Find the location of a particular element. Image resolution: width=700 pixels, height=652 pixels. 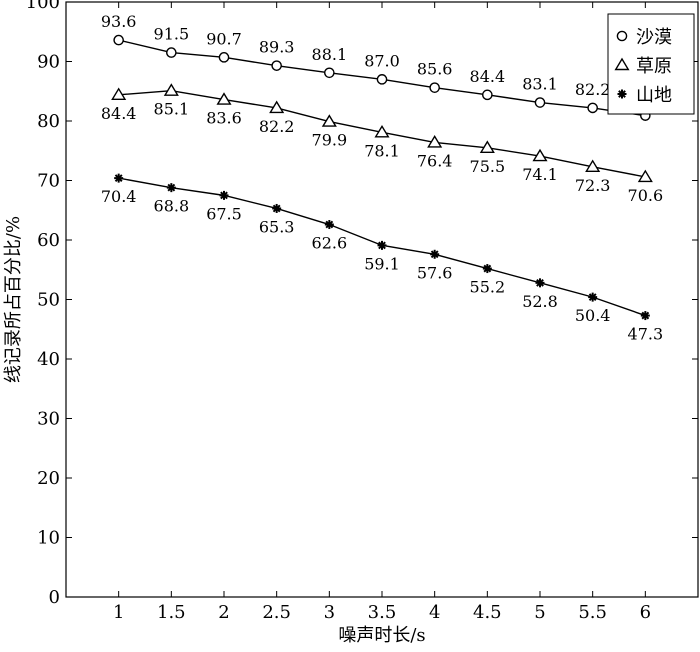

data-label: 68.8 is located at coordinates (172, 206).